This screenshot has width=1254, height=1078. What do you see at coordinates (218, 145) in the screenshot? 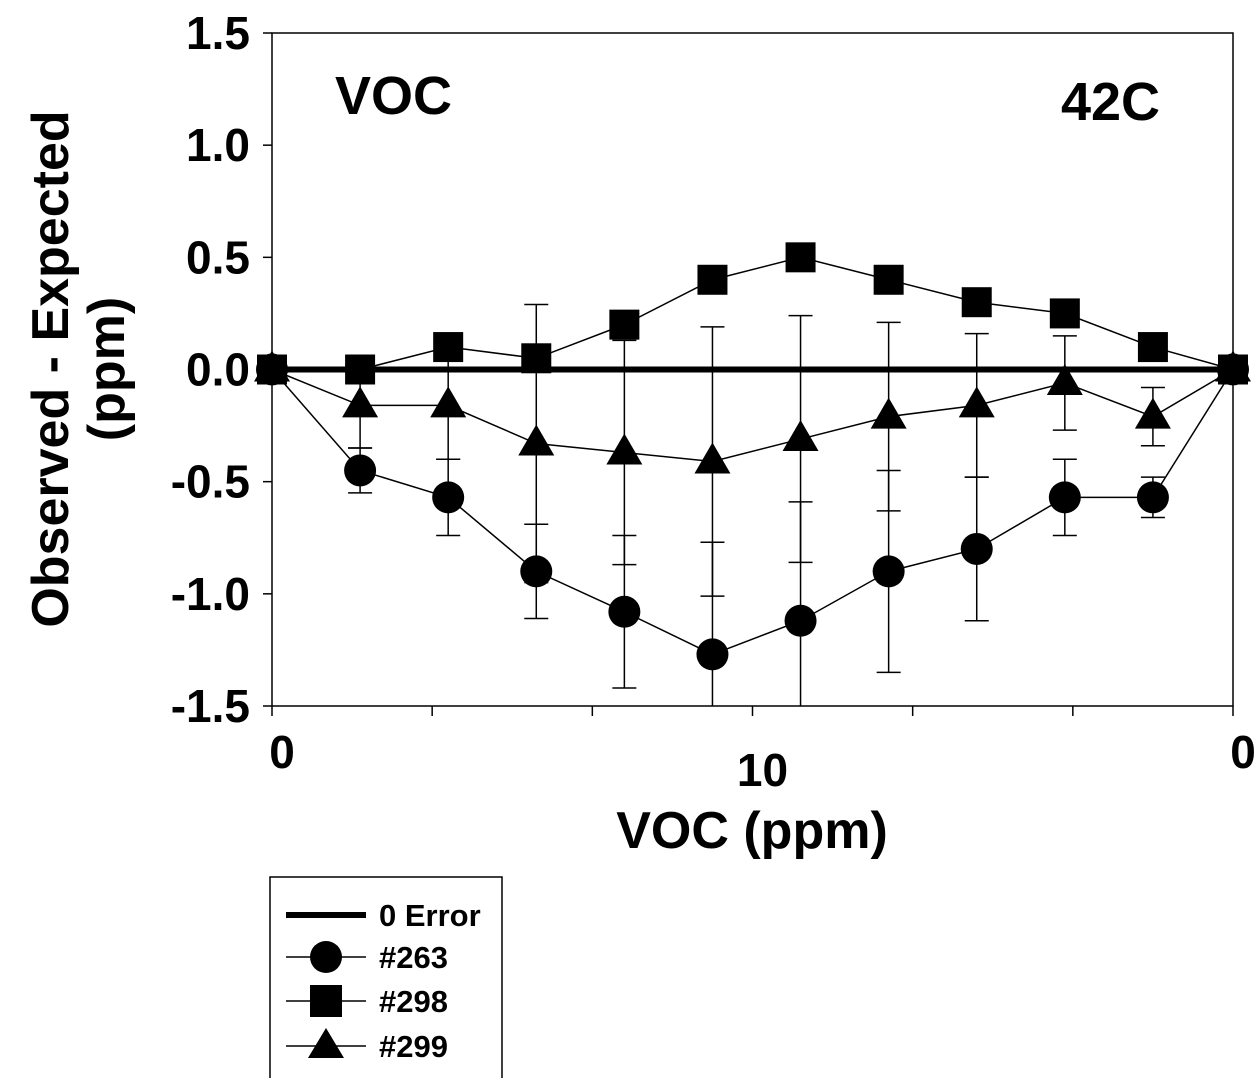
I see `y-tick-label-1: 1.0` at bounding box center [218, 145].